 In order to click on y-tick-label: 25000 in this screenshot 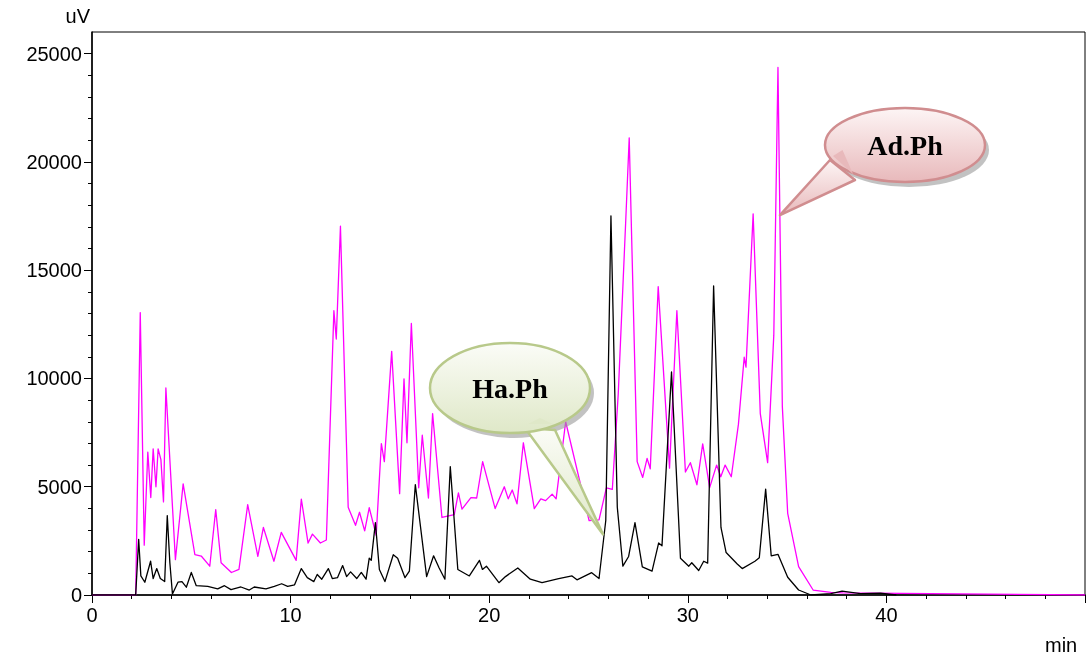, I will do `click(54, 53)`.